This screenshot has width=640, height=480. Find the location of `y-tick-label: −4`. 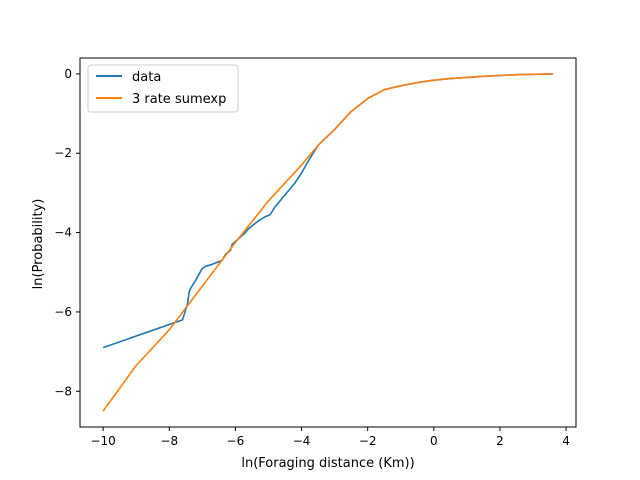

y-tick-label: −4 is located at coordinates (63, 233).